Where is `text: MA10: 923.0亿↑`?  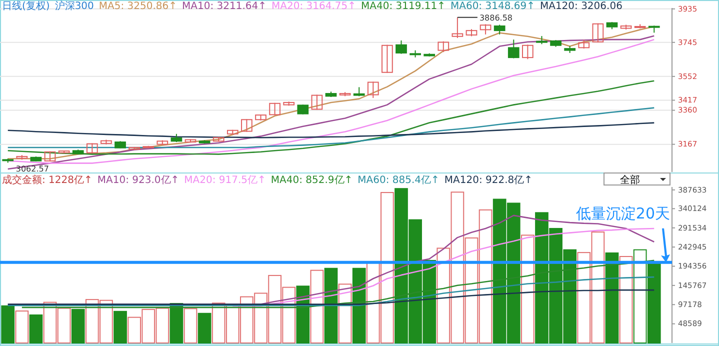
text: MA10: 923.0亿↑ is located at coordinates (138, 180).